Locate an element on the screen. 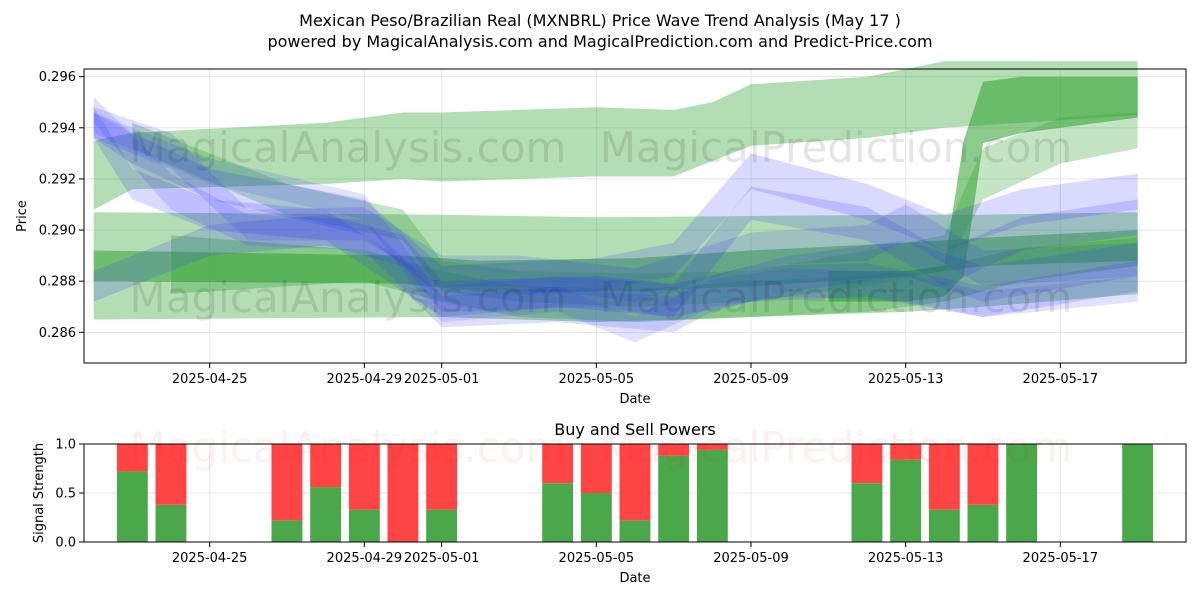 This screenshot has height=604, width=1200. buy-sell-x-tick-label: 2025-05-05 is located at coordinates (597, 558).